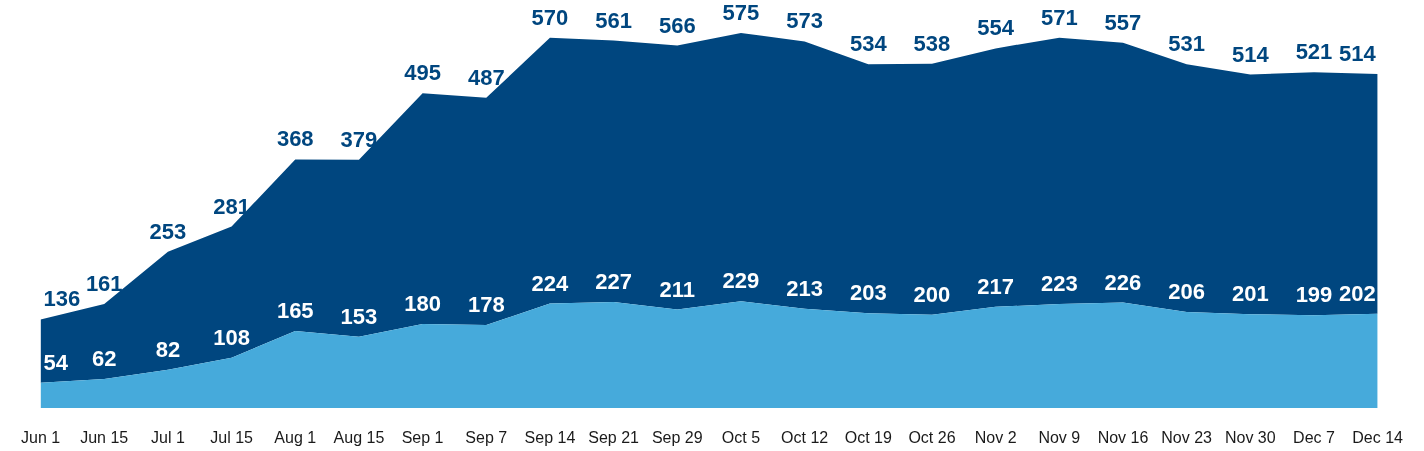 Image resolution: width=1424 pixels, height=451 pixels. I want to click on x-tick-label: Aug 1, so click(295, 438).